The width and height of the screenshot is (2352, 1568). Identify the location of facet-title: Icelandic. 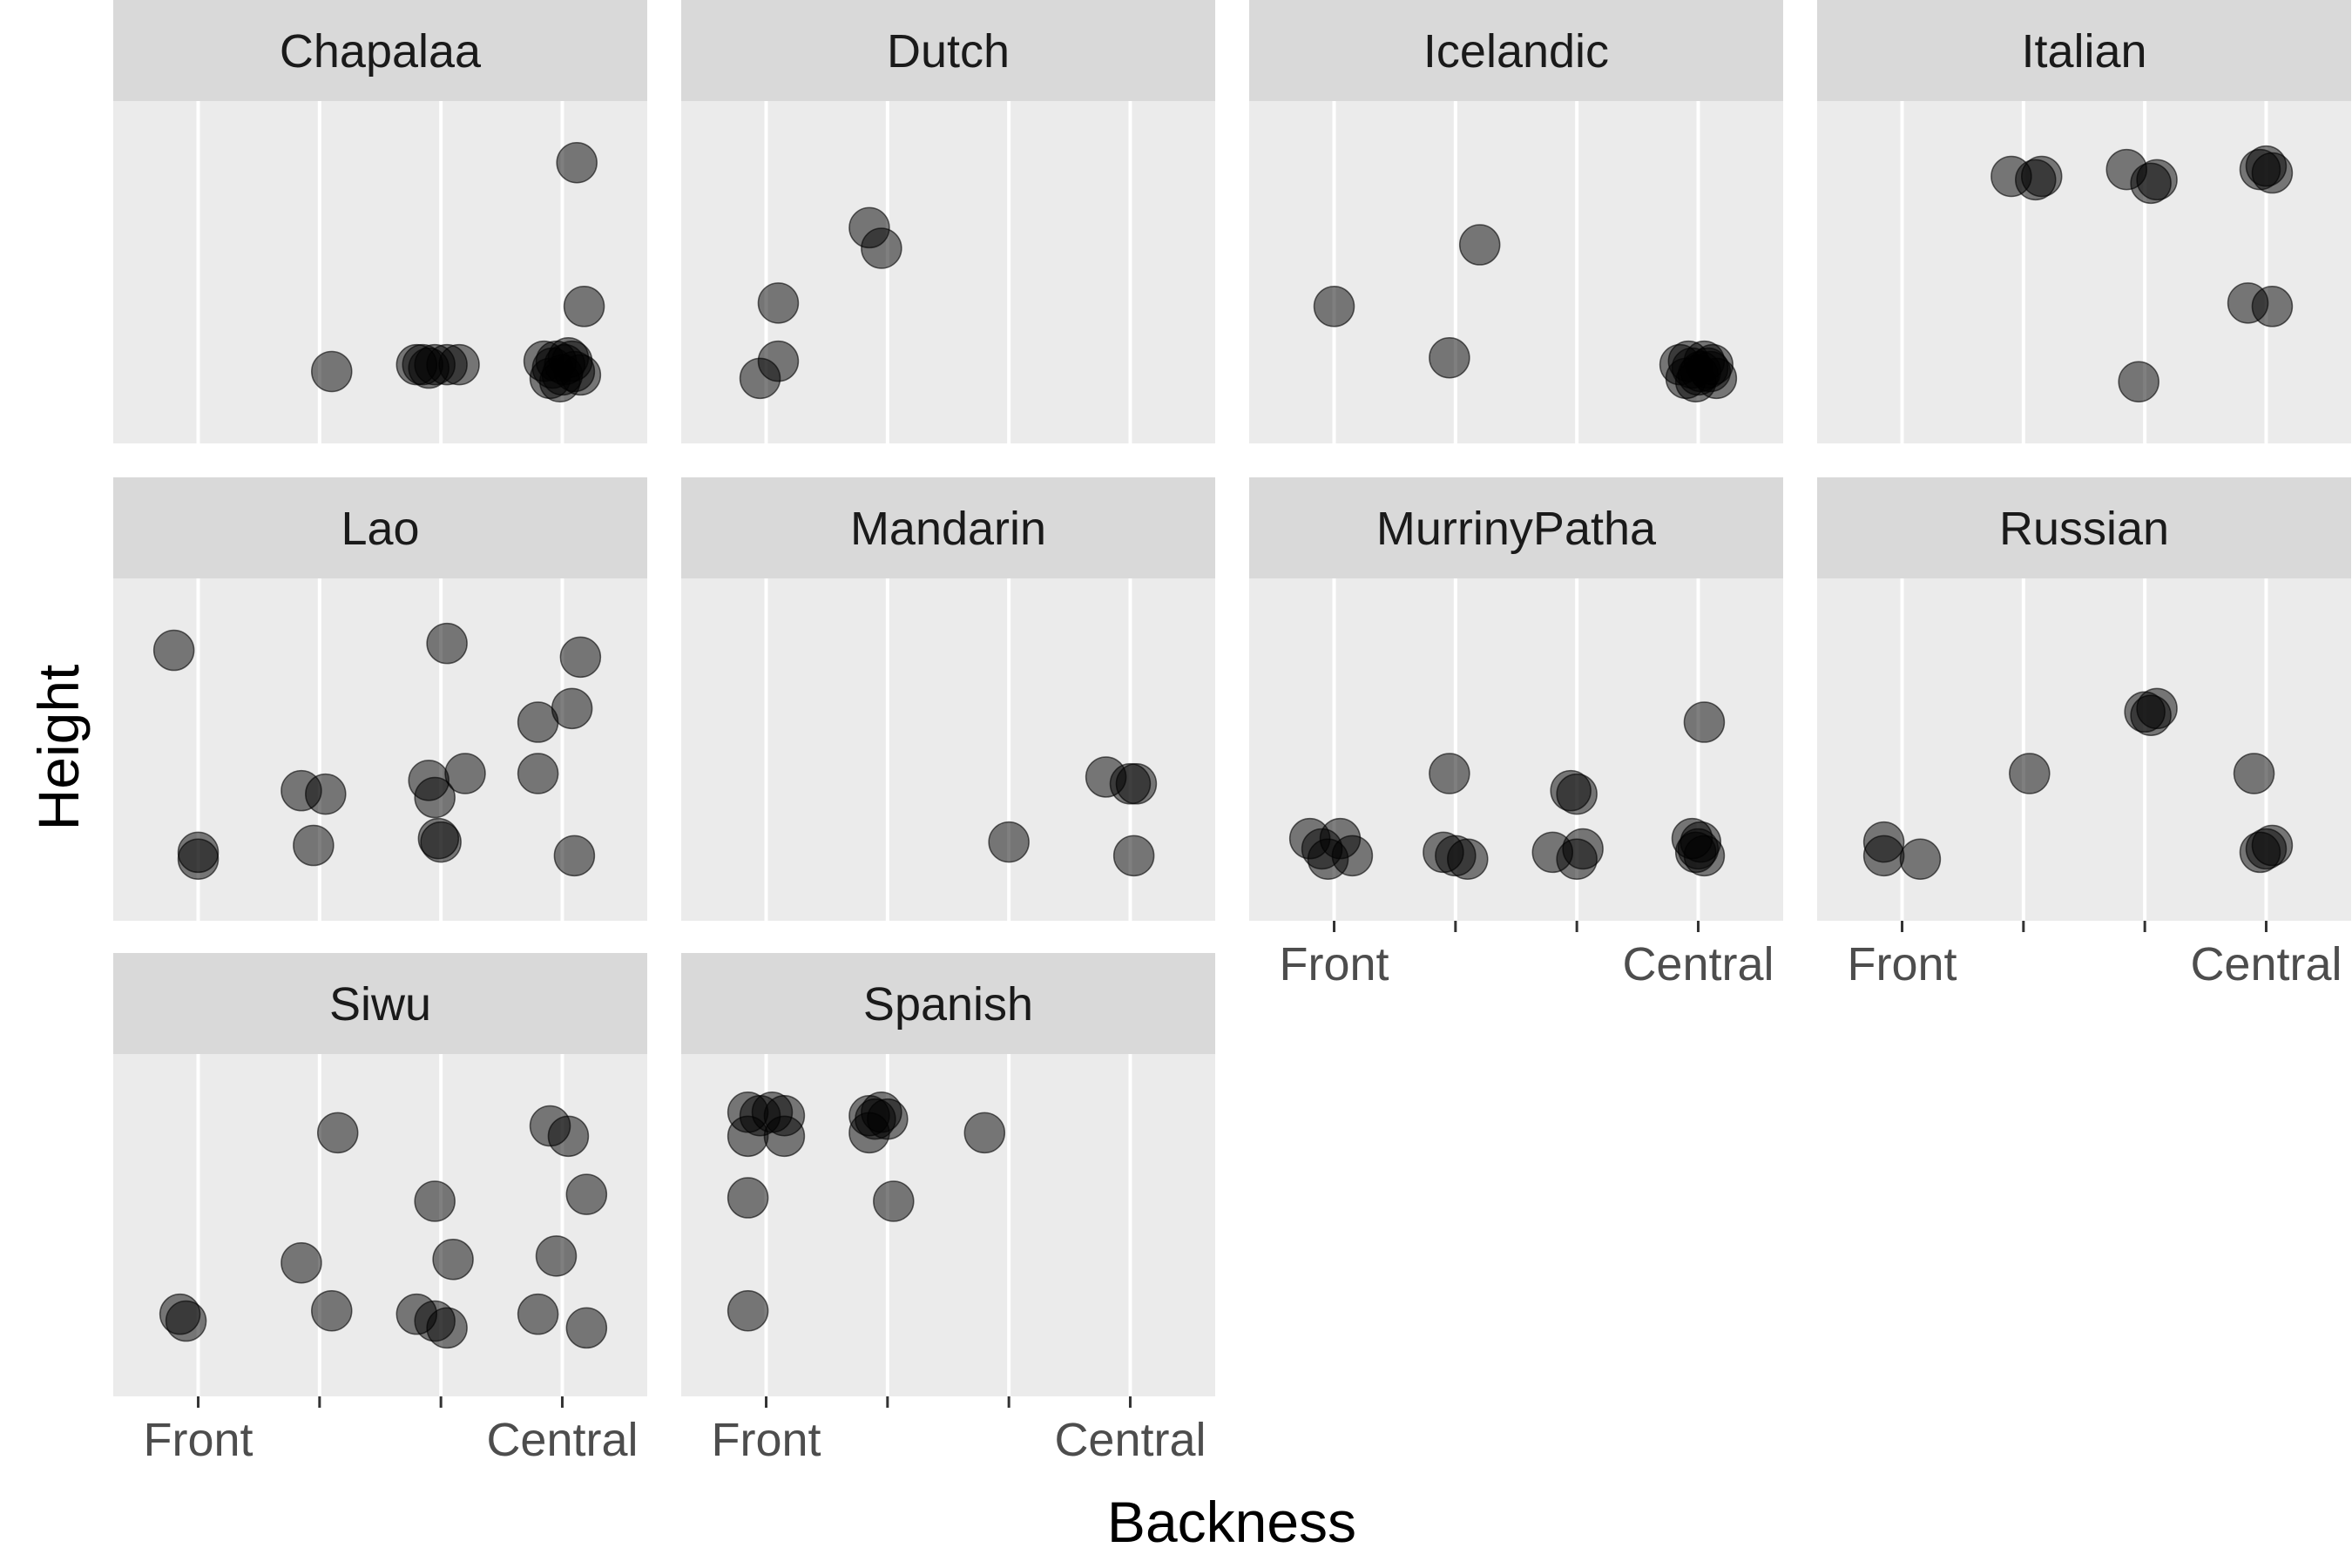
(1516, 52).